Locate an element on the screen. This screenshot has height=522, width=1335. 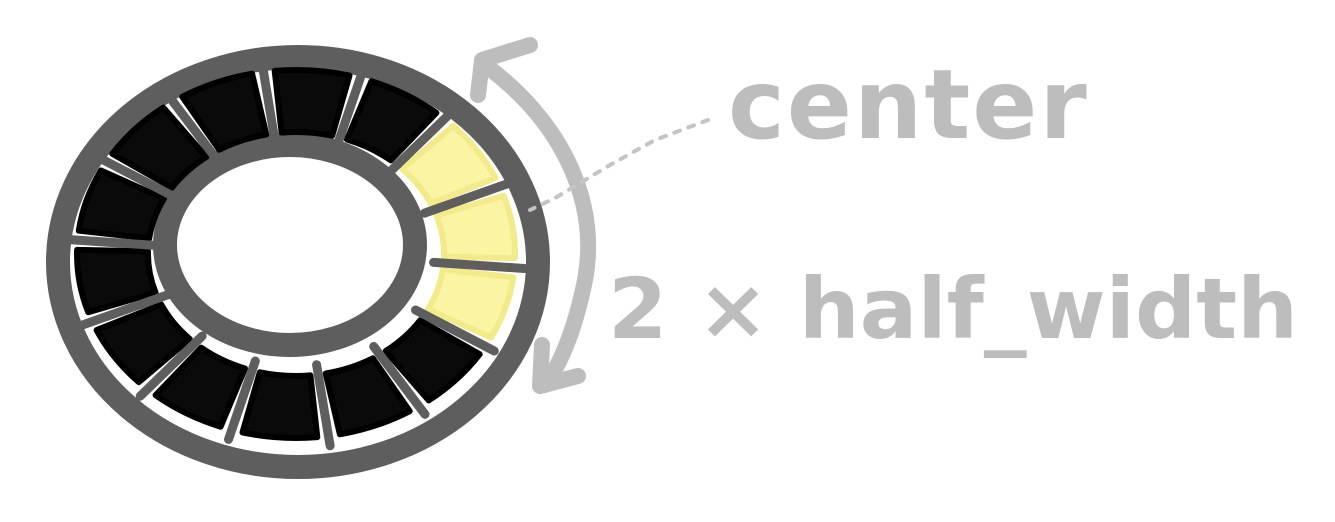
width-arrow is located at coordinates (533, 215).